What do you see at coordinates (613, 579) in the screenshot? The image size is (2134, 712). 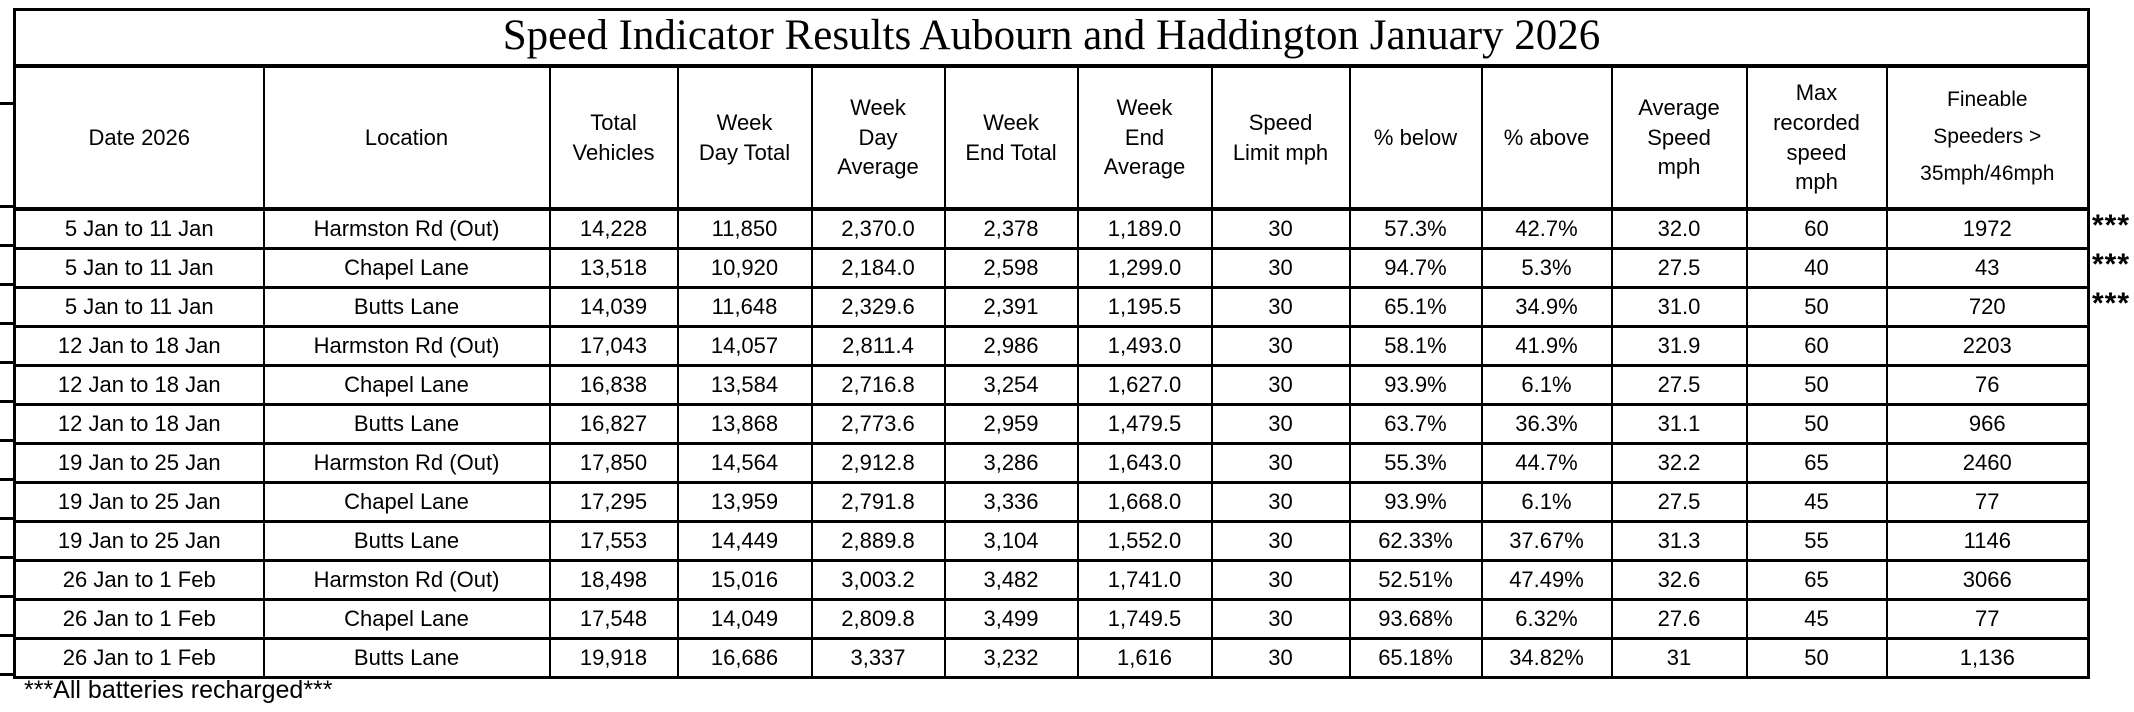 I see `table-cell: 18,498` at bounding box center [613, 579].